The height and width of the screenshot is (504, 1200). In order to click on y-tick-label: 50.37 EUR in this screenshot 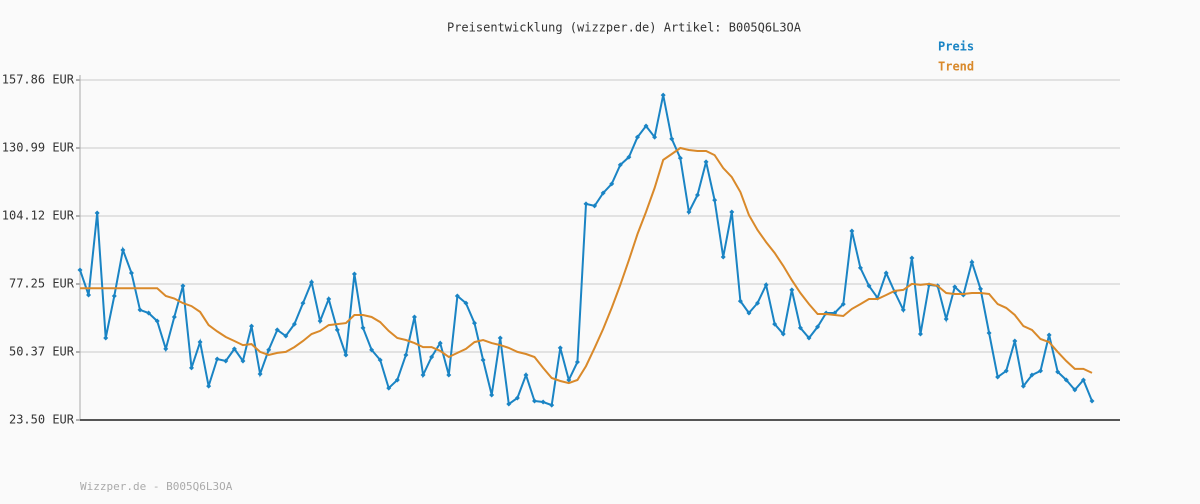, I will do `click(42, 352)`.